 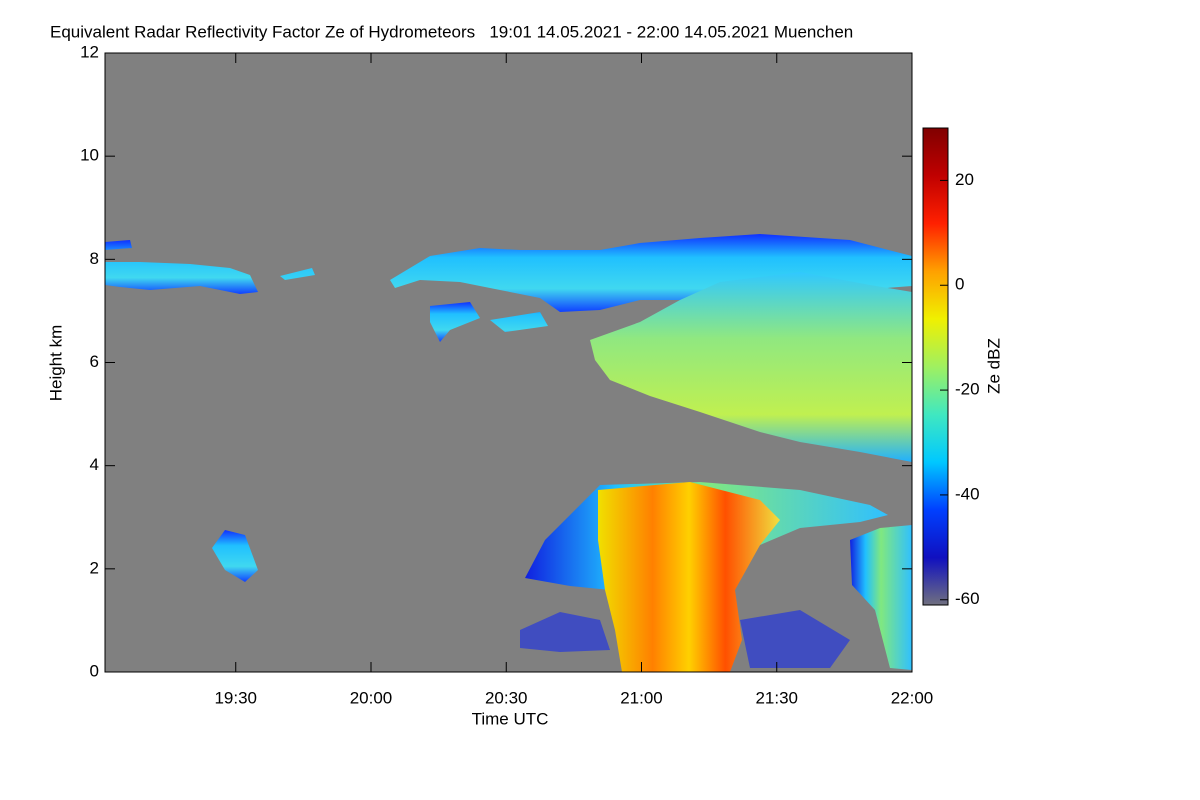 I want to click on y-tick-label: 10, so click(x=89, y=155).